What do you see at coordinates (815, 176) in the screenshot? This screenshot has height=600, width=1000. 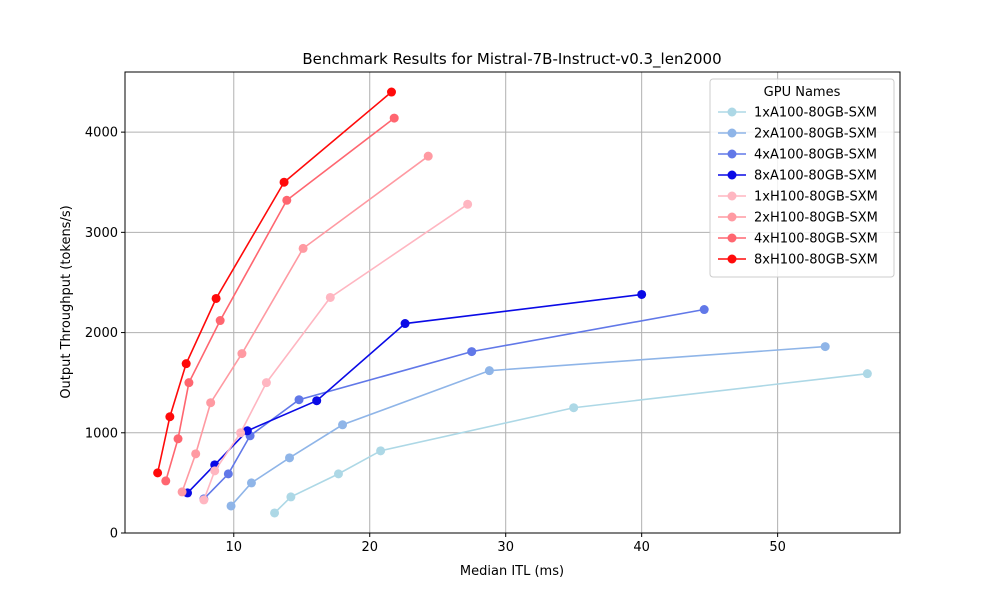 I see `legend-label: 8xA100-80GB-SXM` at bounding box center [815, 176].